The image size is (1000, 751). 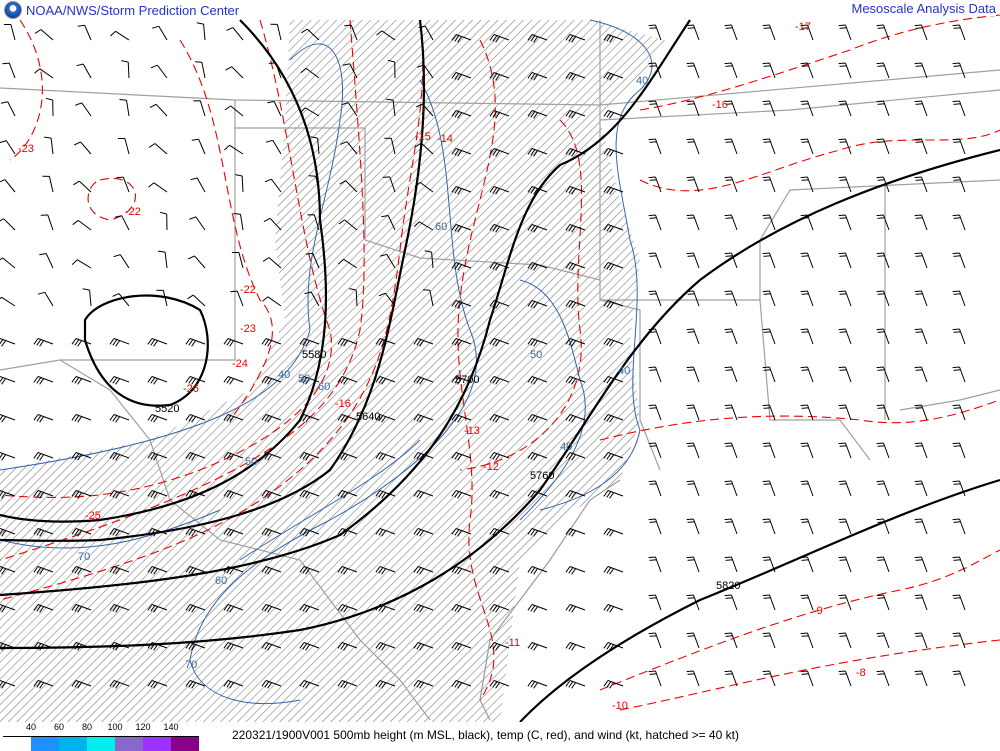 What do you see at coordinates (861, 673) in the screenshot?
I see `temp-label: -8` at bounding box center [861, 673].